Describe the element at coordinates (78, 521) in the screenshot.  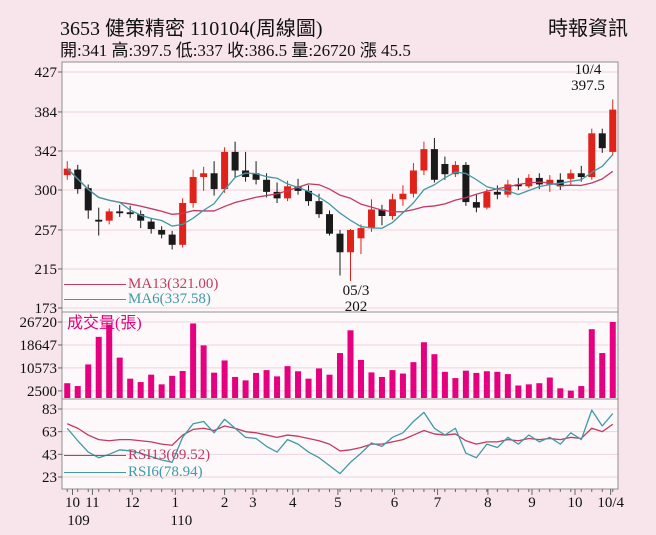
I see `x-year-label: 109` at that location.